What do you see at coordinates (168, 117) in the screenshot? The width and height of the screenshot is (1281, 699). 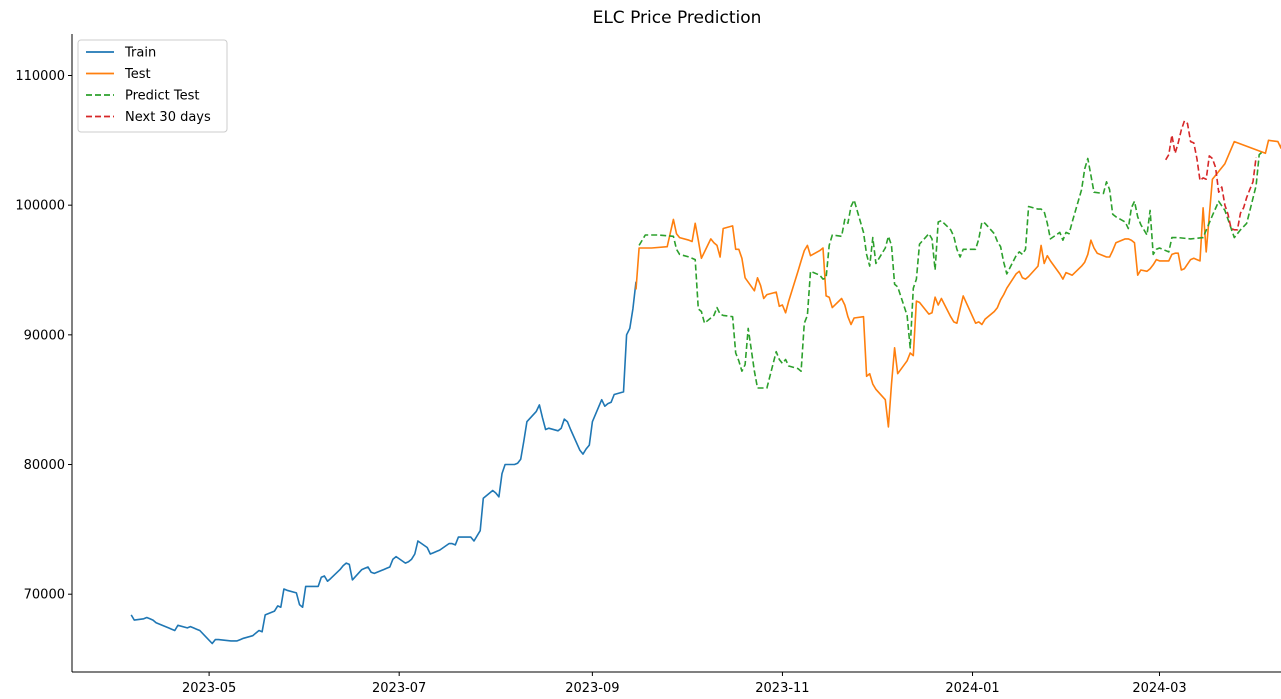 I see `legend-label: Next 30 days` at bounding box center [168, 117].